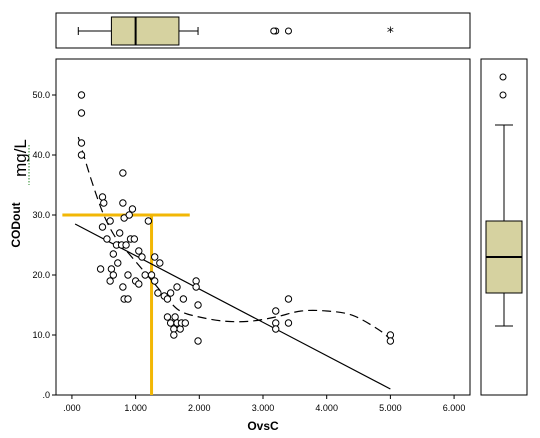 This screenshot has width=540, height=438. Describe the element at coordinates (135, 408) in the screenshot. I see `x-tick-label: 1.000` at that location.